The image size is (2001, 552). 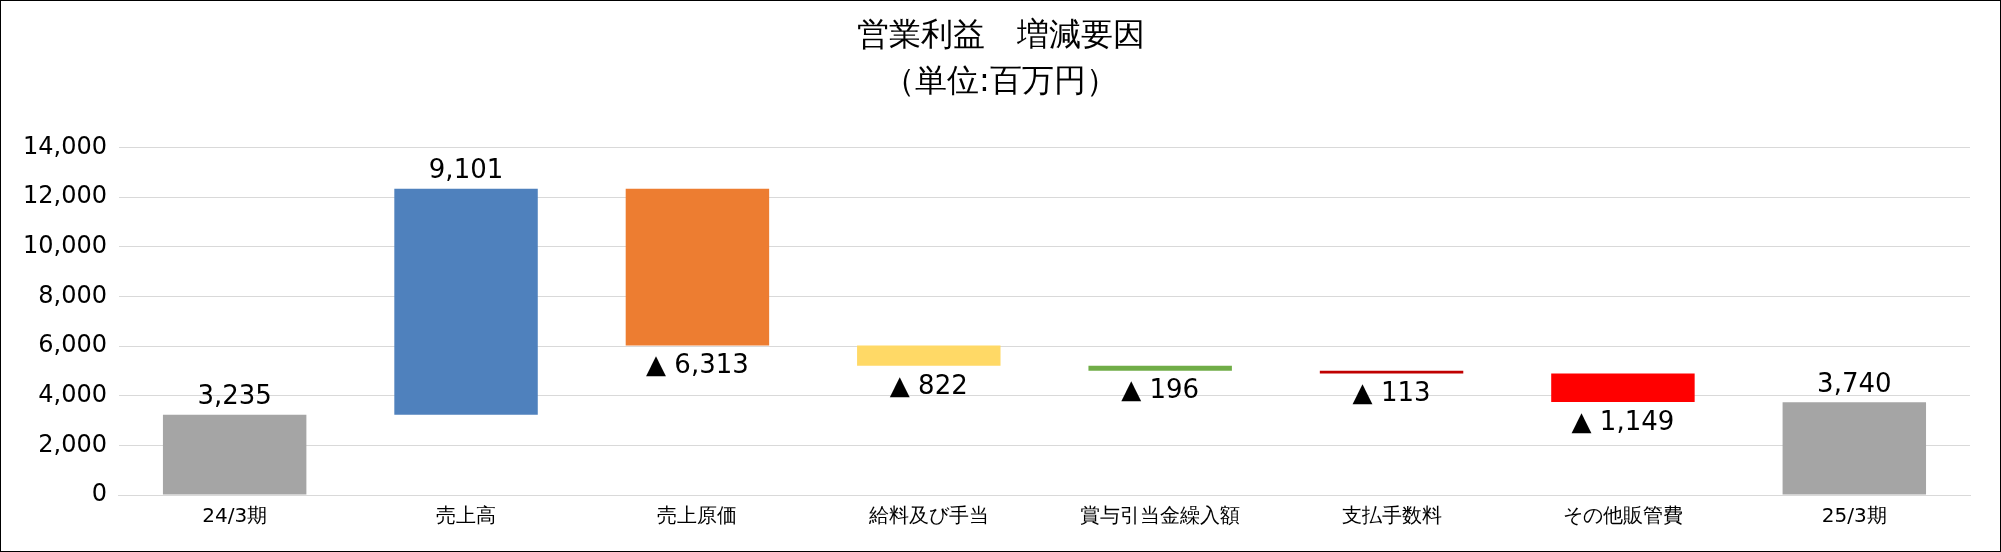 I want to click on data-label: 3,740, so click(x=1854, y=382).